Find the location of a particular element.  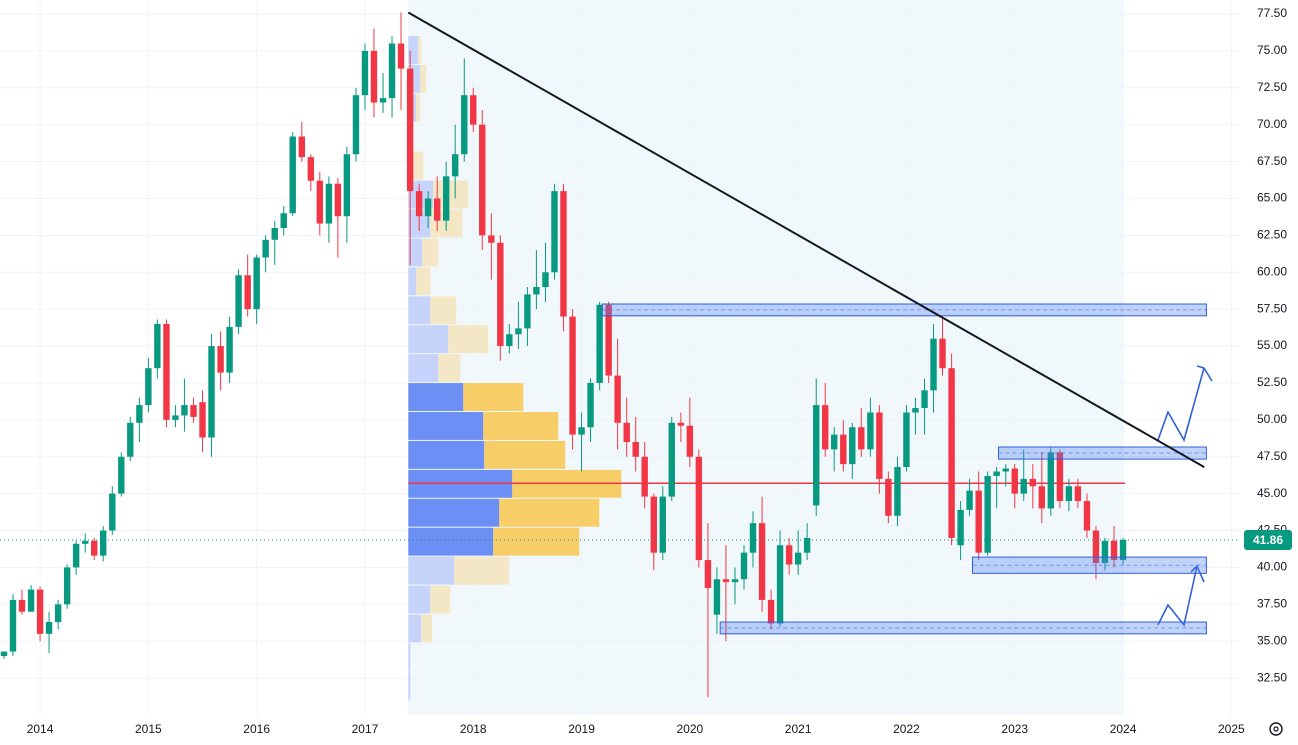

x-tick-label: 2018 is located at coordinates (473, 729).